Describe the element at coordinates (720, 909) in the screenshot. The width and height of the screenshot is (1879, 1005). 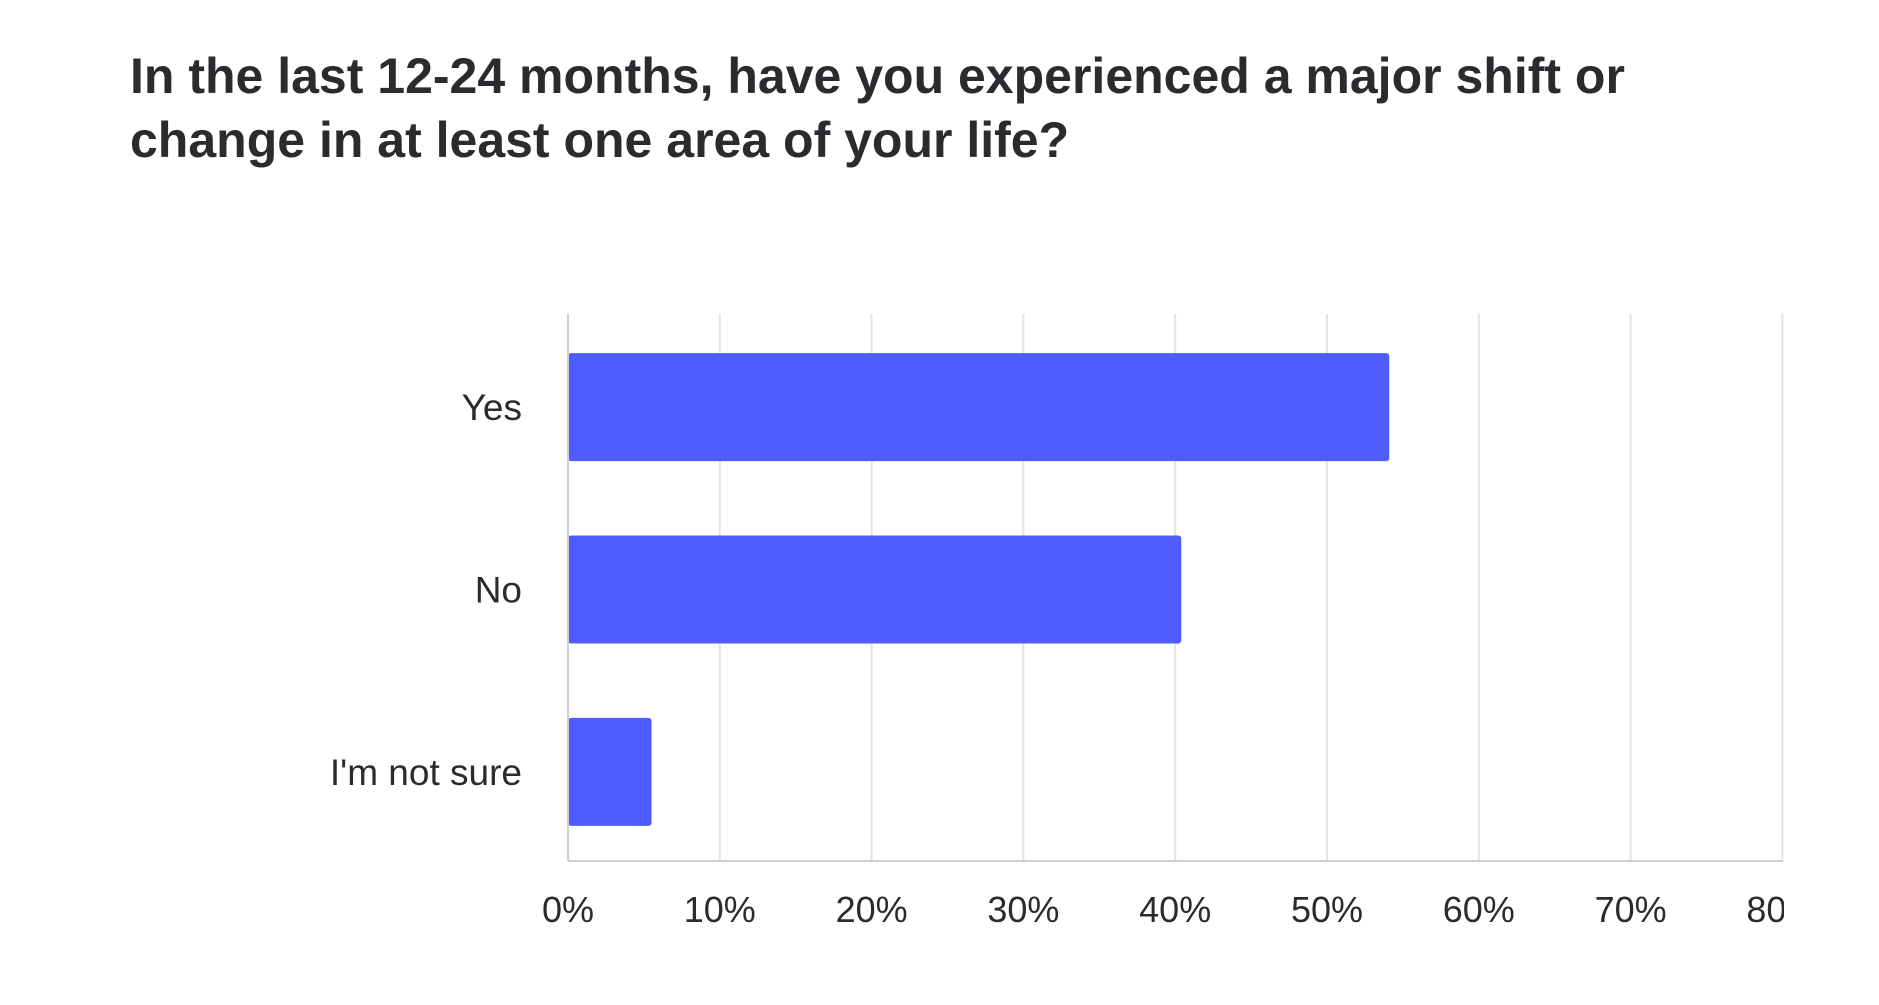
I see `x-tick-label-10: 10%` at that location.